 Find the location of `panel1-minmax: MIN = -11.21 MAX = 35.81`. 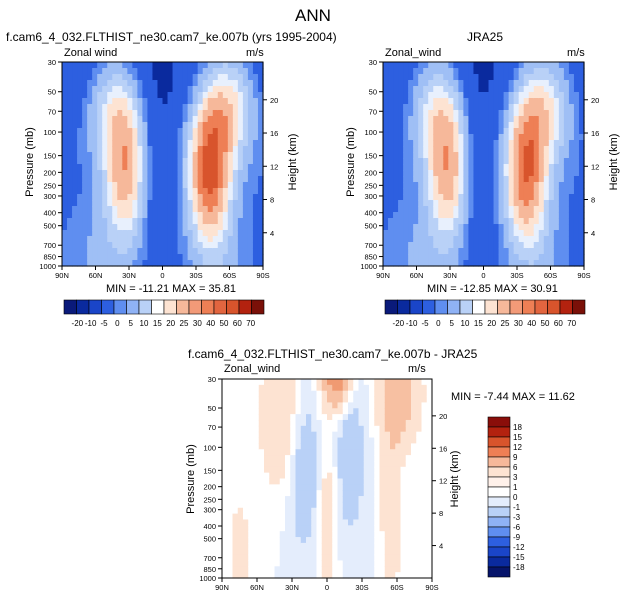

panel1-minmax: MIN = -11.21 MAX = 35.81 is located at coordinates (171, 289).